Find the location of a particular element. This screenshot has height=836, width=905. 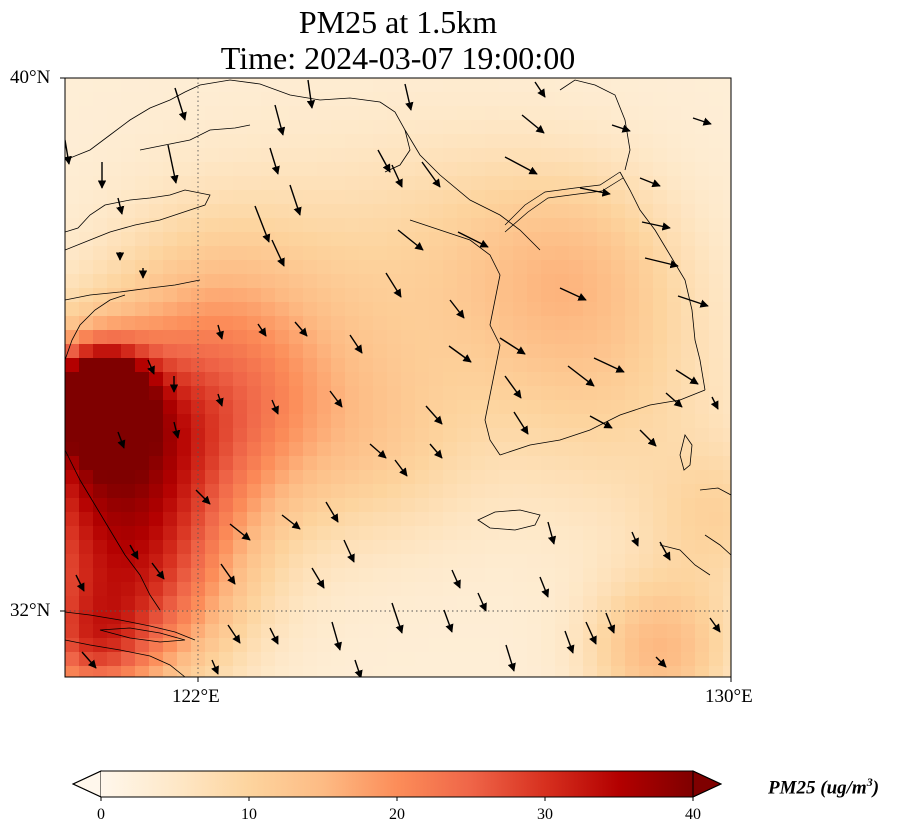

coastline-shandong is located at coordinates (138, 220).